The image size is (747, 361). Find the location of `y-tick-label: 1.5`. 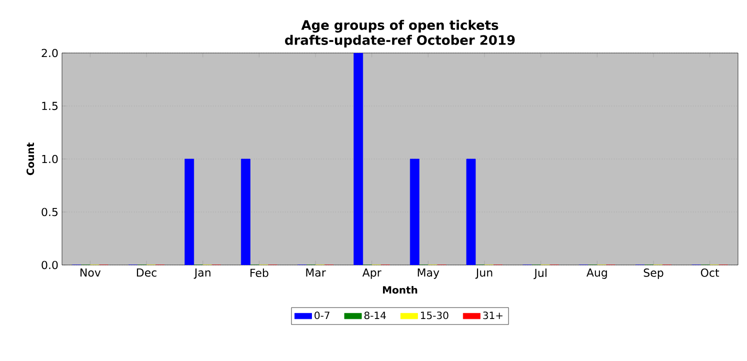

y-tick-label: 1.5 is located at coordinates (50, 106).